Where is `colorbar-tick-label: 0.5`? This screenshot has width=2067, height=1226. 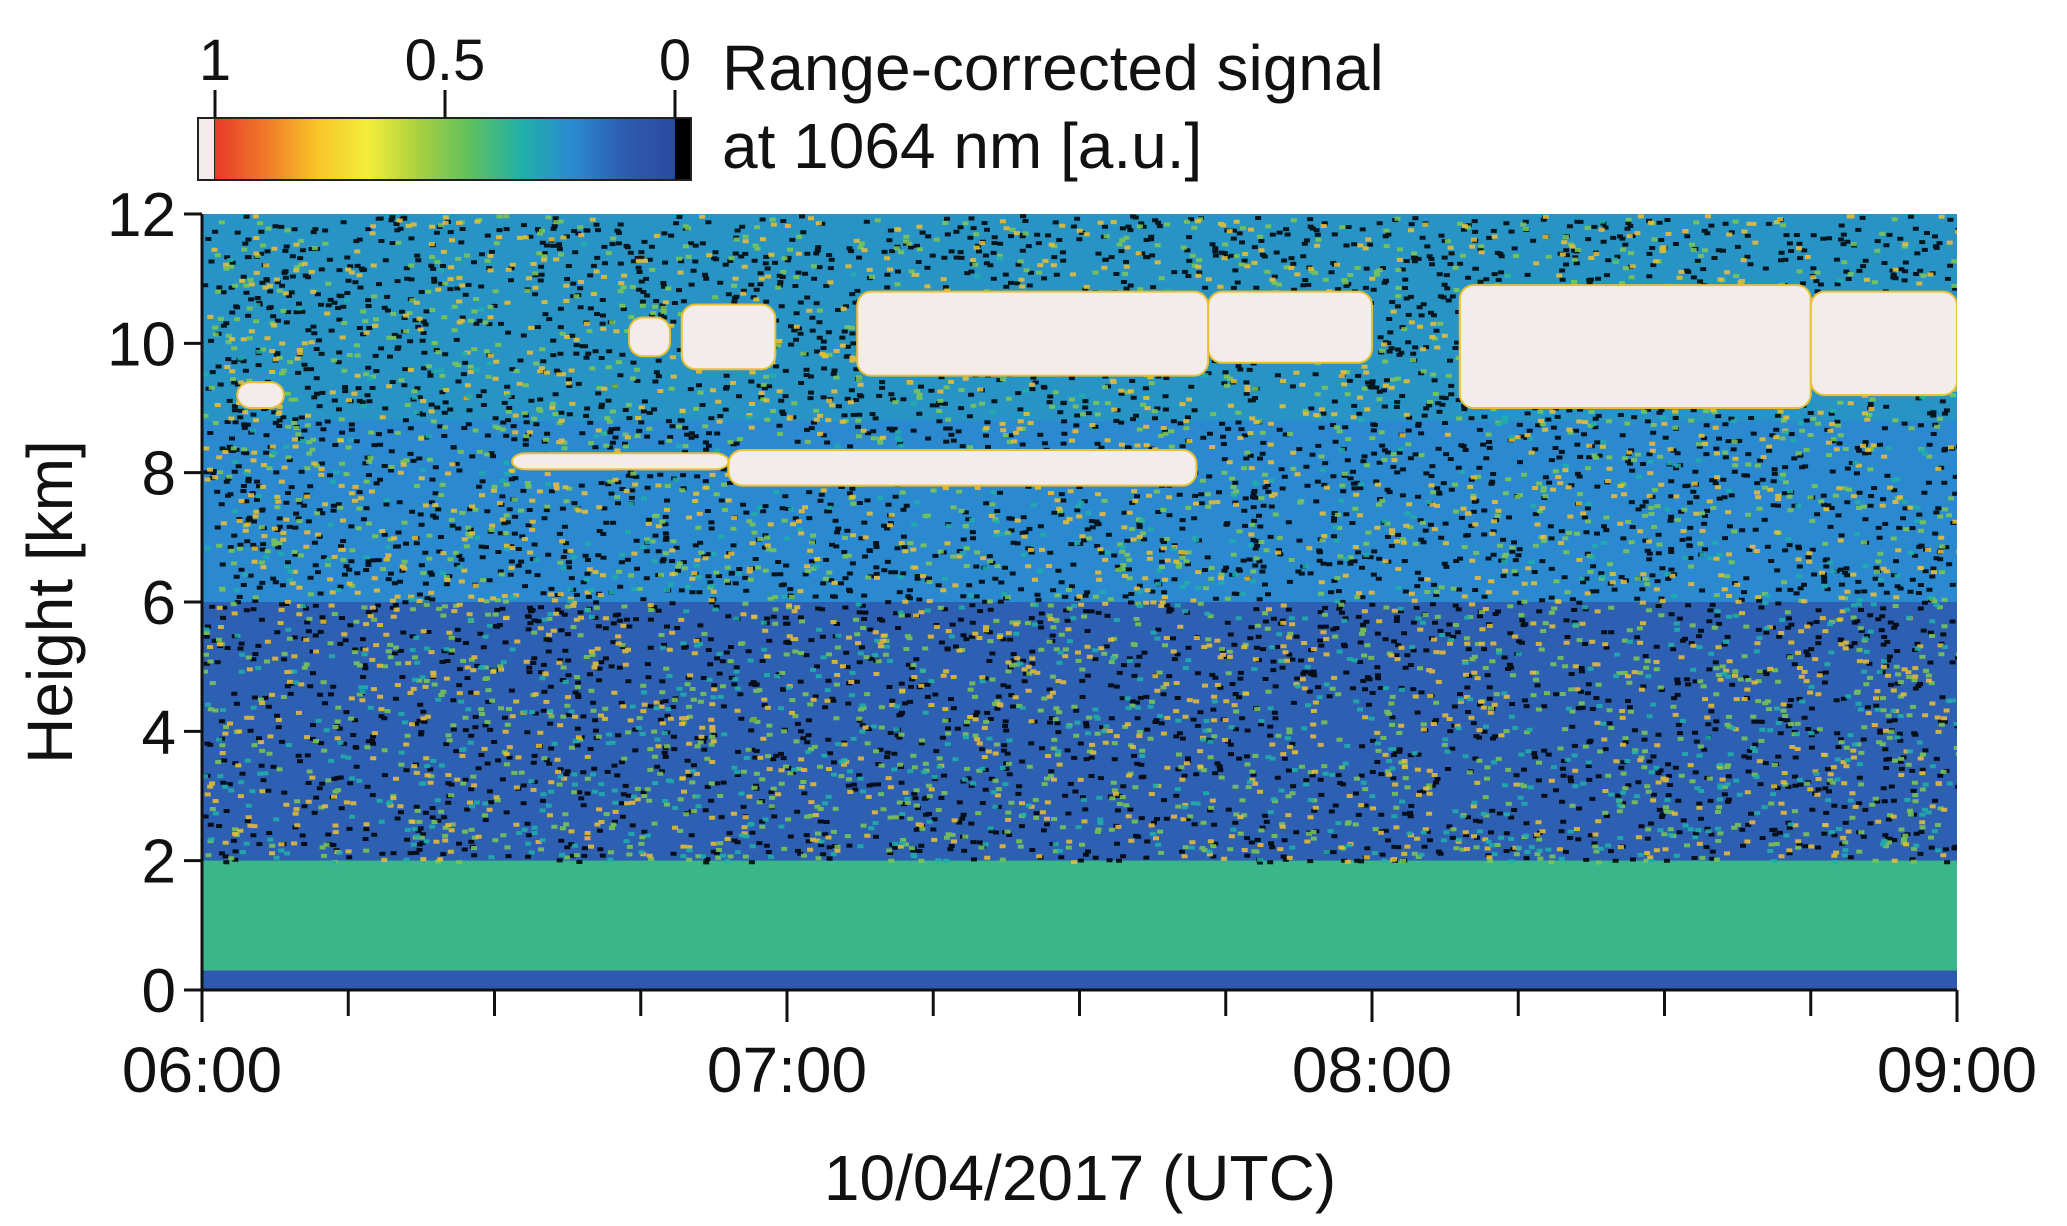 colorbar-tick-label: 0.5 is located at coordinates (445, 60).